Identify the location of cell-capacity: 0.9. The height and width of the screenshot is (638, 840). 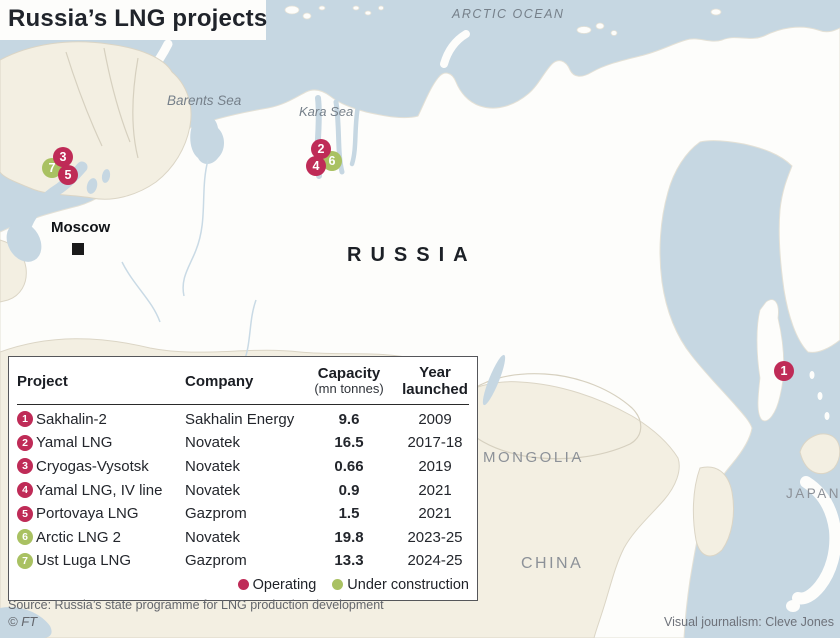
(349, 490).